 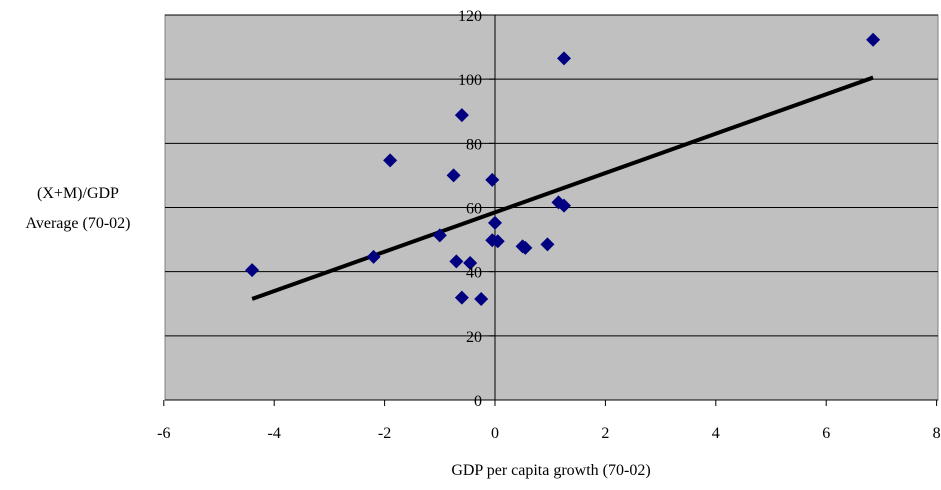 What do you see at coordinates (937, 433) in the screenshot?
I see `x-tick-label: 8` at bounding box center [937, 433].